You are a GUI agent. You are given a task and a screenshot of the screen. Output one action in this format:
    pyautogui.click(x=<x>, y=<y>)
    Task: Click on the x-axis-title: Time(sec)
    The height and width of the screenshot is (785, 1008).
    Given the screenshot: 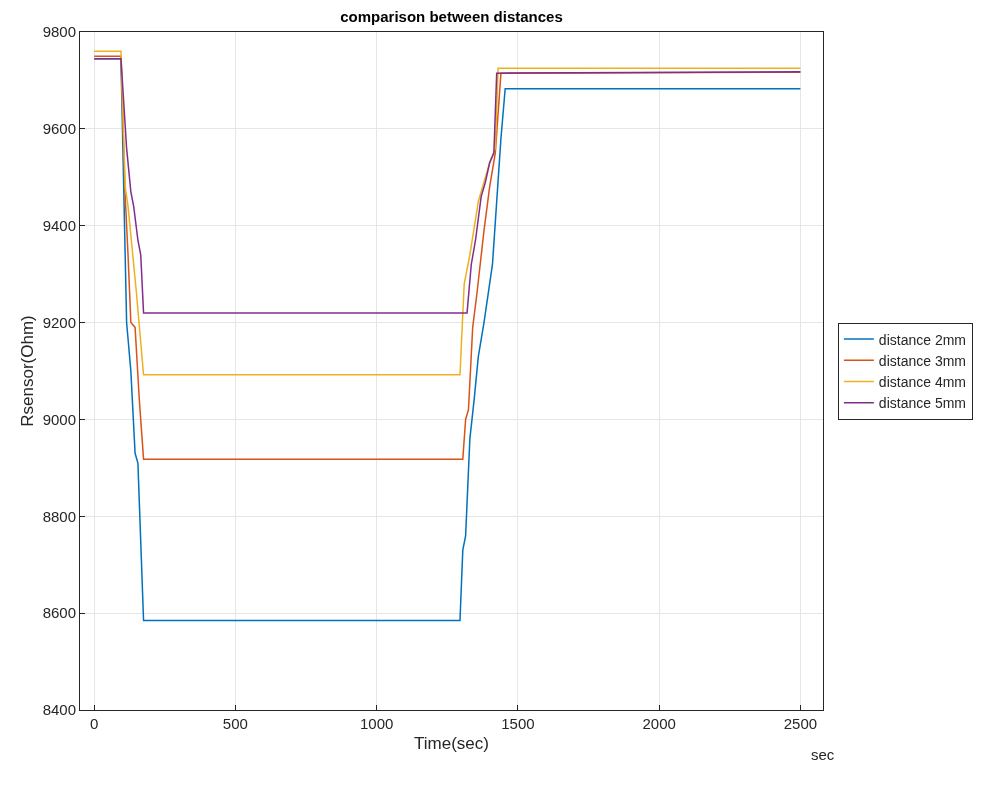 What is the action you would take?
    pyautogui.click(x=451, y=744)
    